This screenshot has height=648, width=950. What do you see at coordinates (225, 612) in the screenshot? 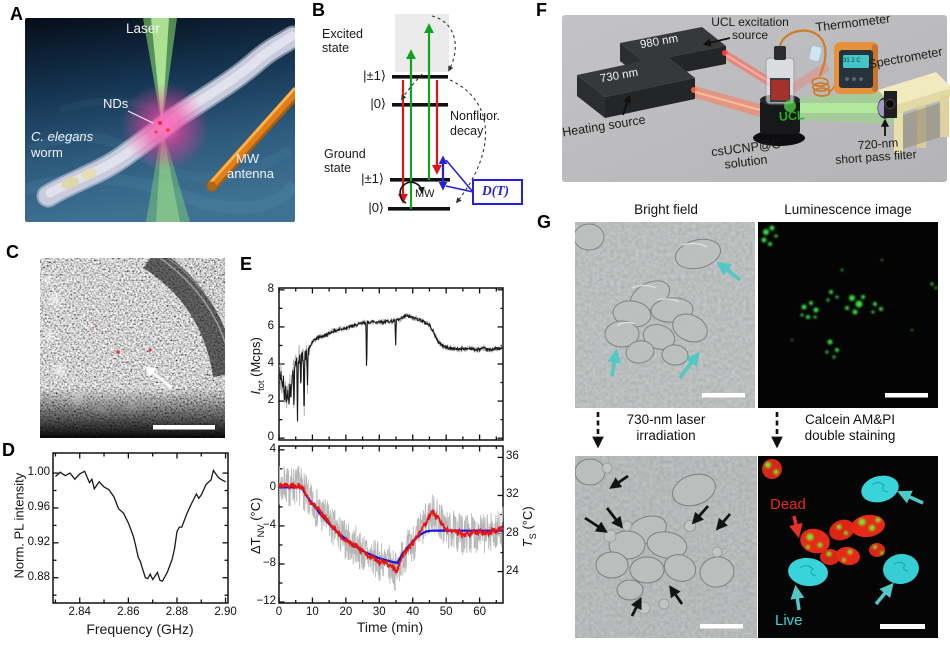
I see `tick-label: 2.90` at bounding box center [225, 612].